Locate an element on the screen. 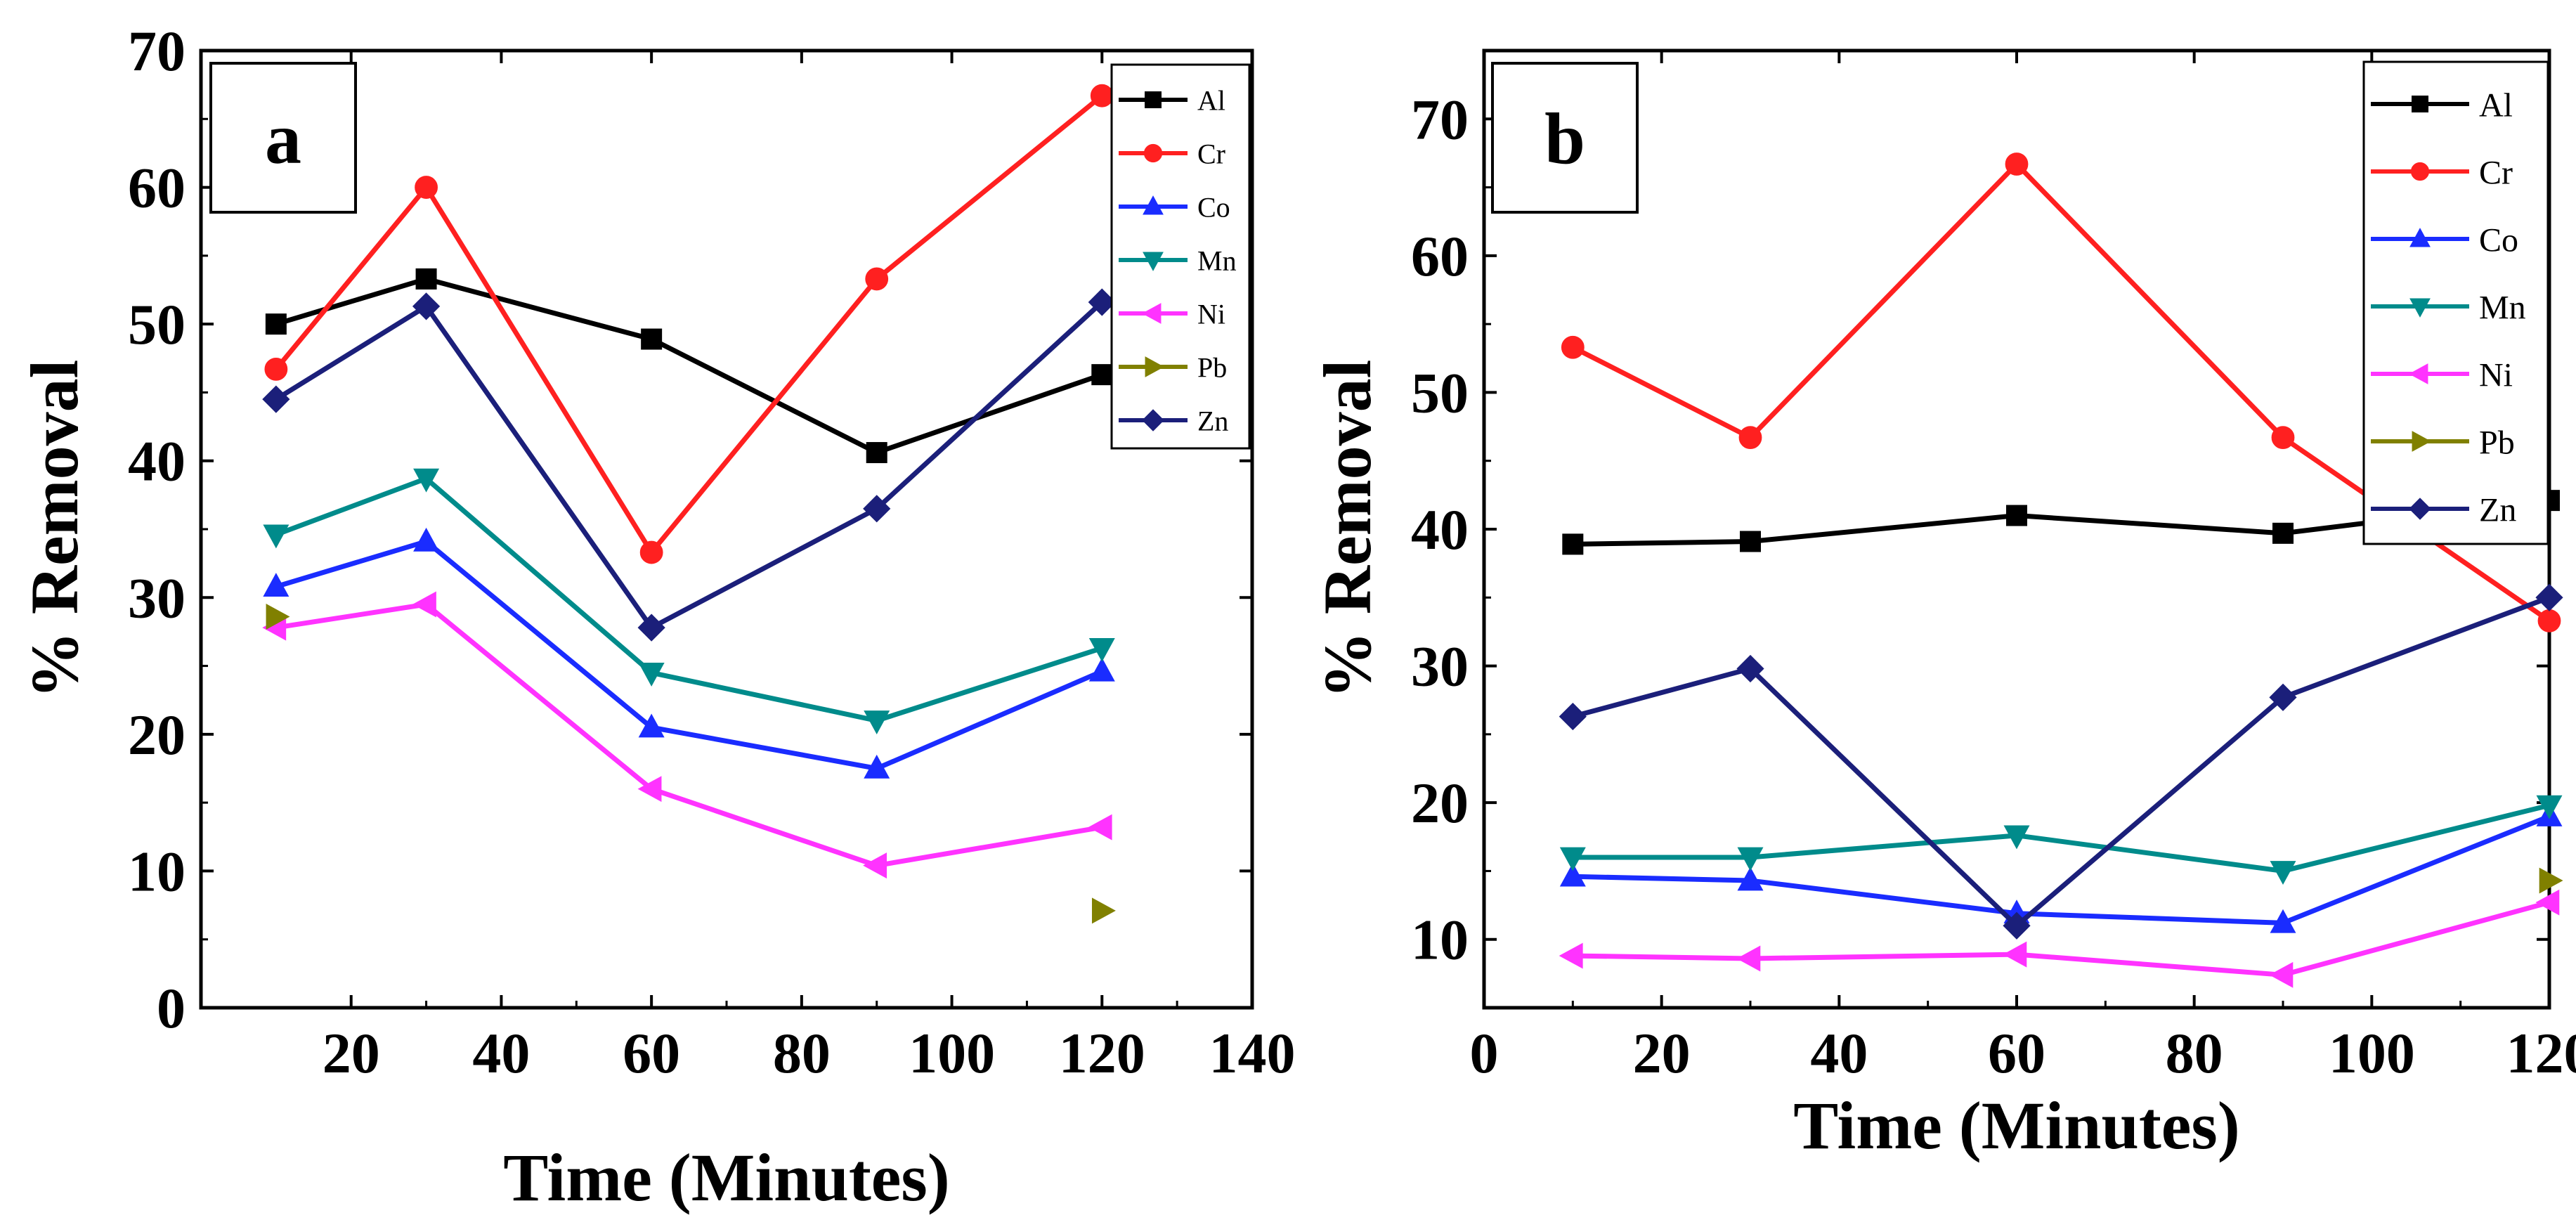 The image size is (2576, 1227). x-tick-label: 140 is located at coordinates (1252, 1053).